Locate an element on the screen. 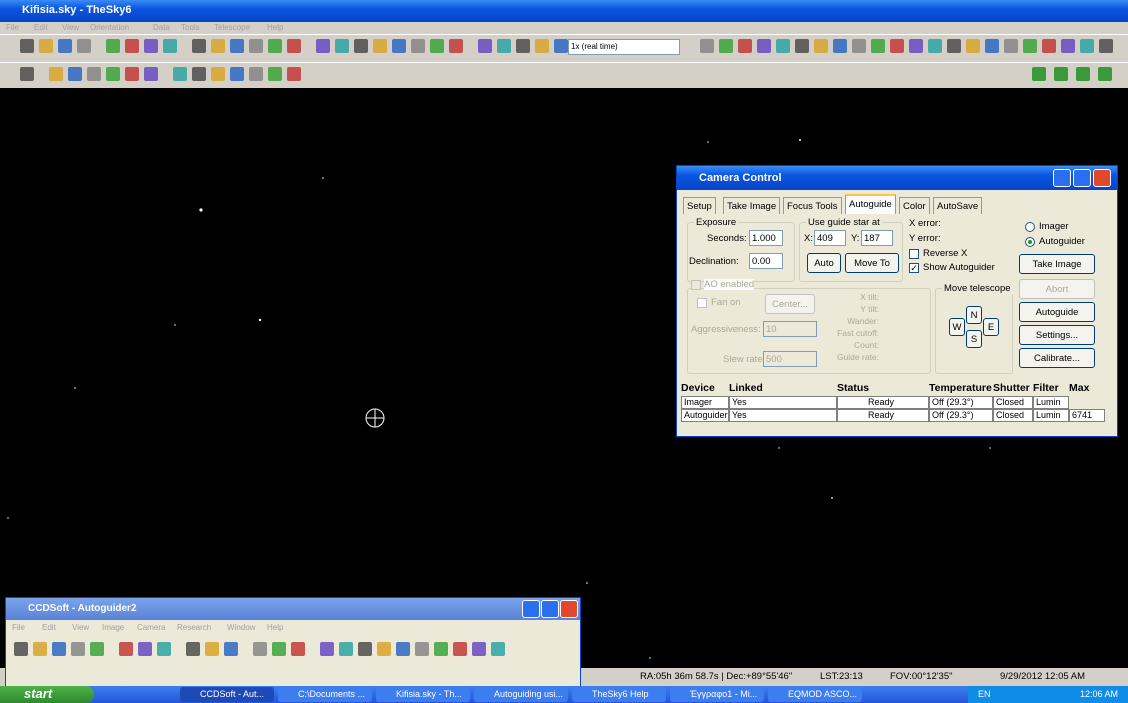  menu-item: Tools is located at coordinates (190, 27).